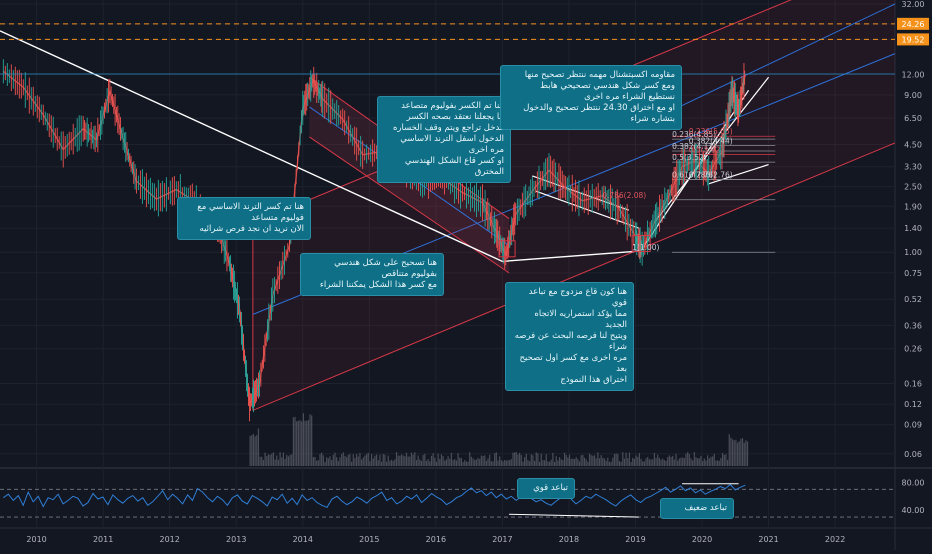  Describe the element at coordinates (835, 539) in the screenshot. I see `x-tick-label-12: 2022` at that location.